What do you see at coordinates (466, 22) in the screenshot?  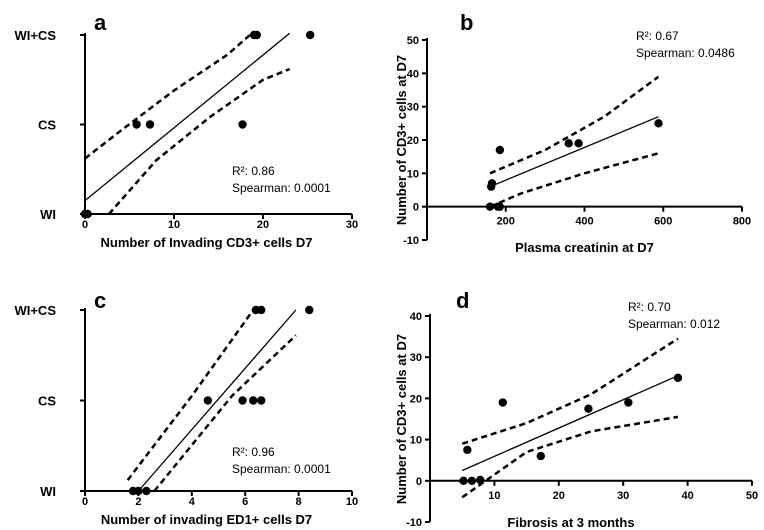 I see `panel-letter-b: b` at bounding box center [466, 22].